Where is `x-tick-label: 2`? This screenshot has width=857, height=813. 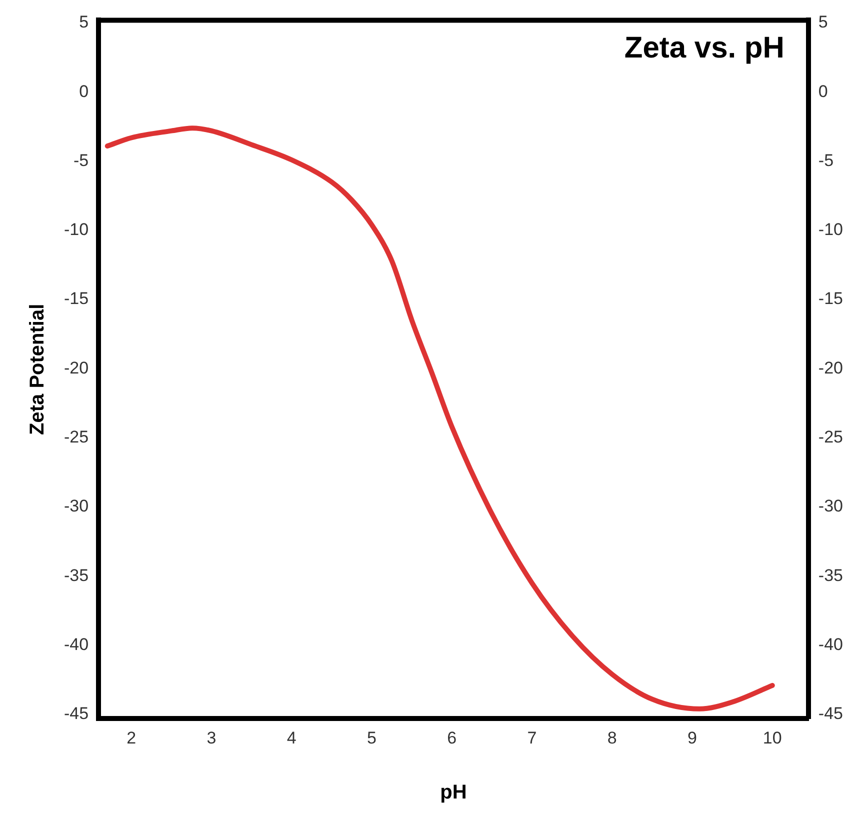 x-tick-label: 2 is located at coordinates (131, 738).